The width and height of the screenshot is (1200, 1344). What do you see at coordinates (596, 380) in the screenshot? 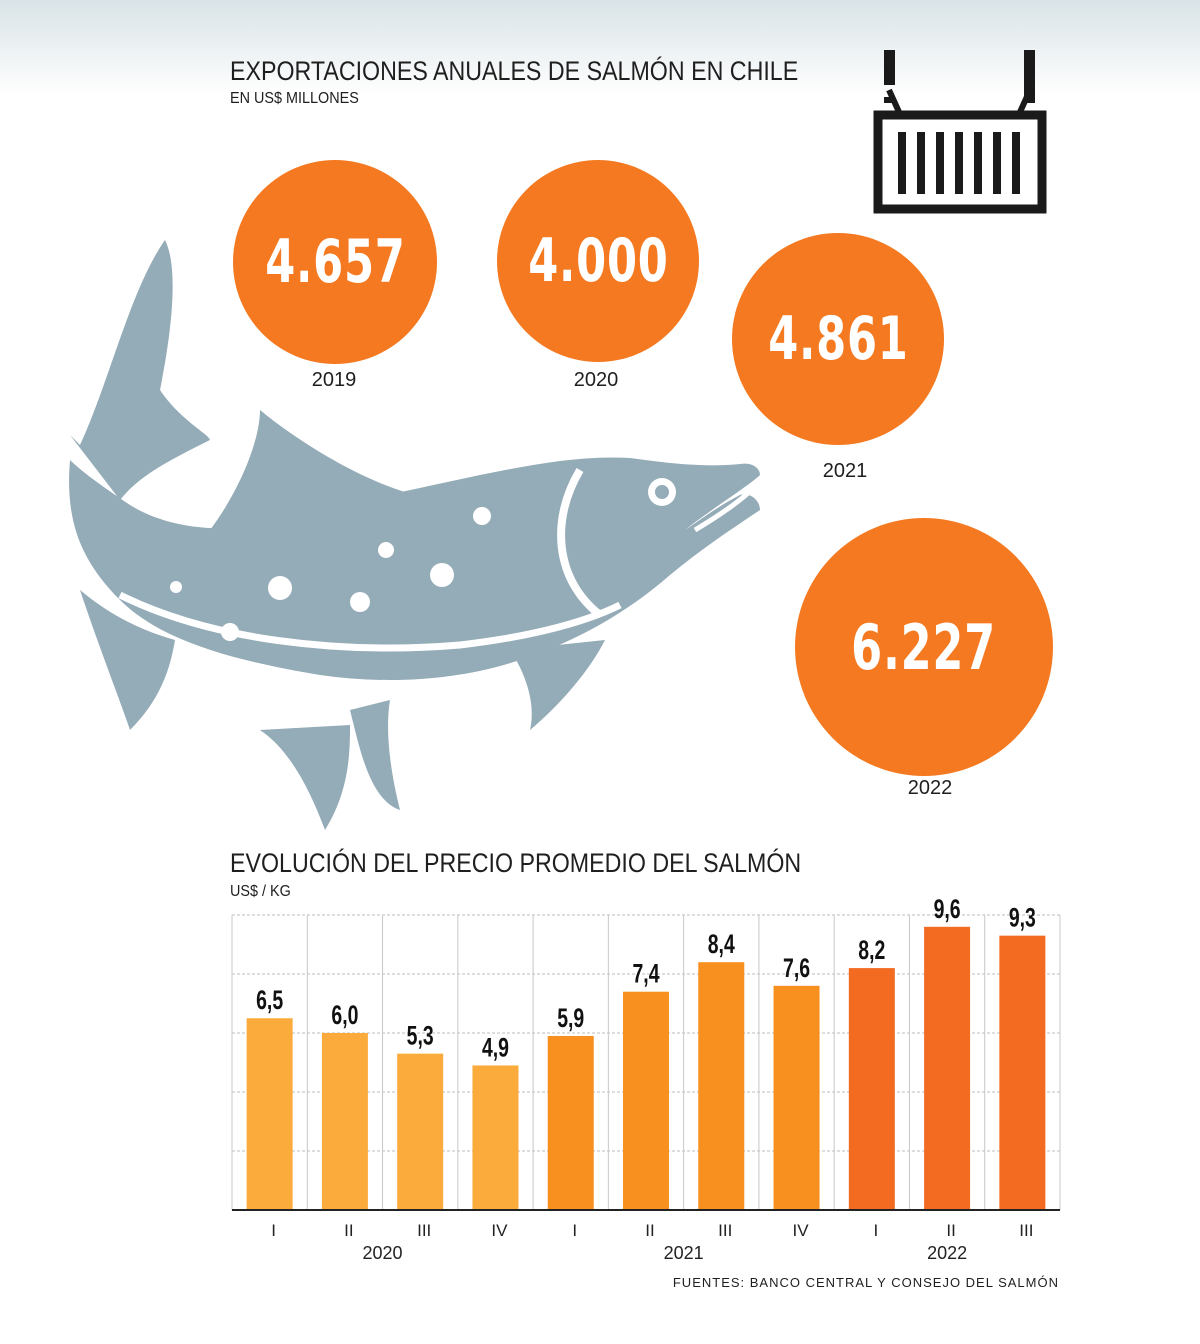
I see `exports-year-2020: 2020` at bounding box center [596, 380].